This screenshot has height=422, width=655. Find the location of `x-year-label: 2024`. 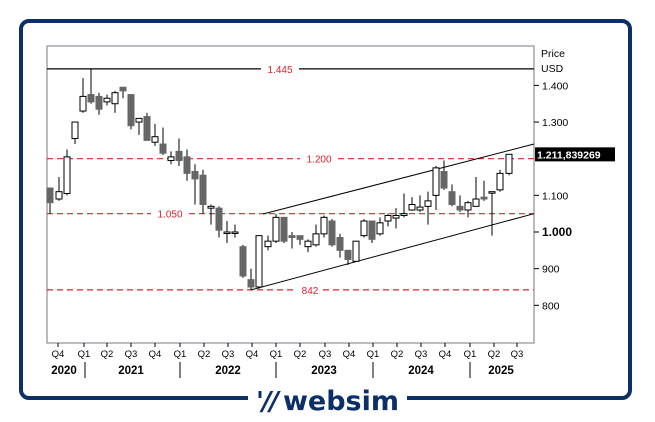

x-year-label: 2024 is located at coordinates (421, 371).